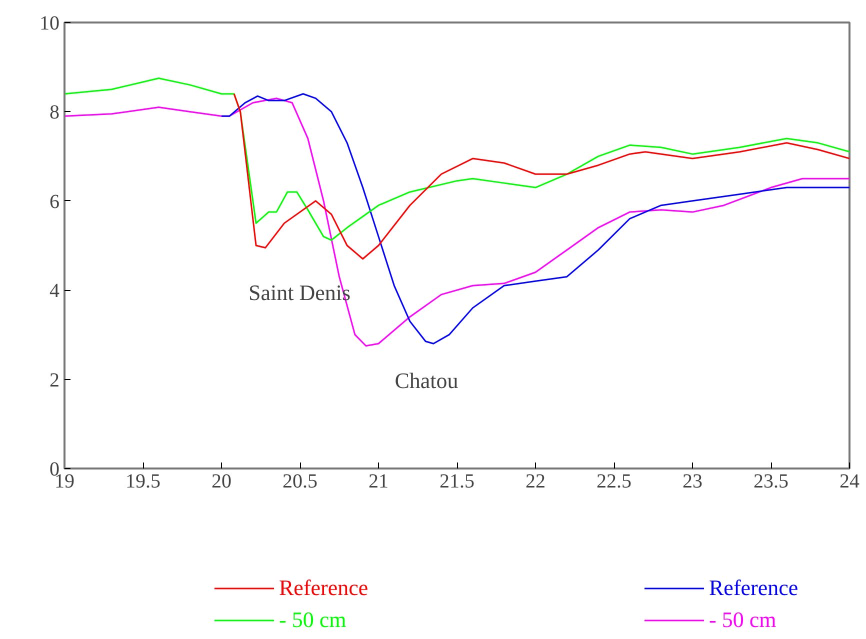  Describe the element at coordinates (850, 481) in the screenshot. I see `x-tick-label: 24` at that location.